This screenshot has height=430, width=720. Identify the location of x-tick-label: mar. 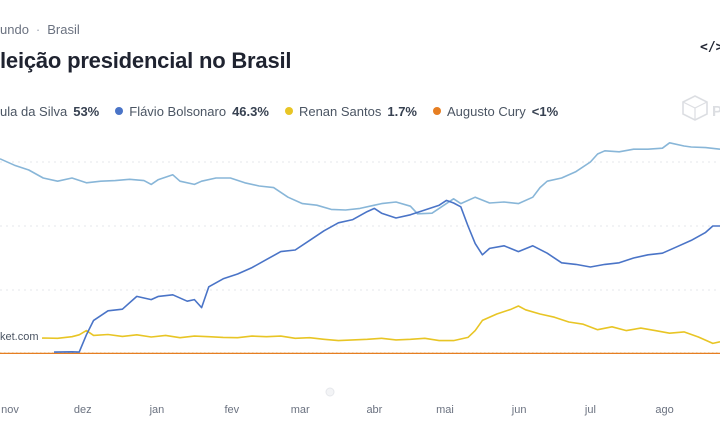
(300, 410).